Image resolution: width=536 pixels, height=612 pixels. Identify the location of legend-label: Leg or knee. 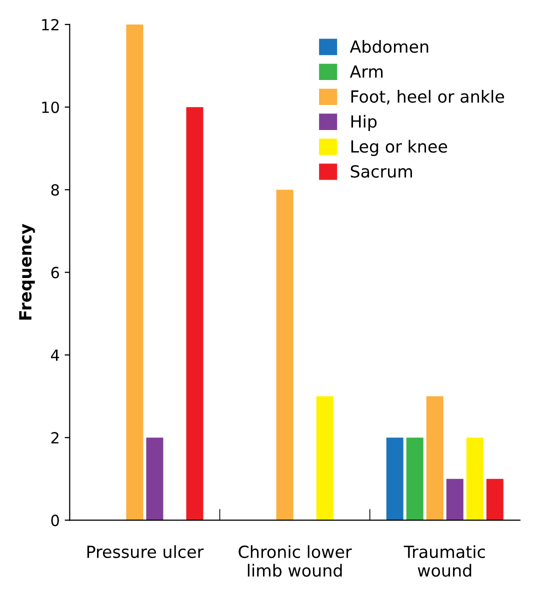
(399, 148).